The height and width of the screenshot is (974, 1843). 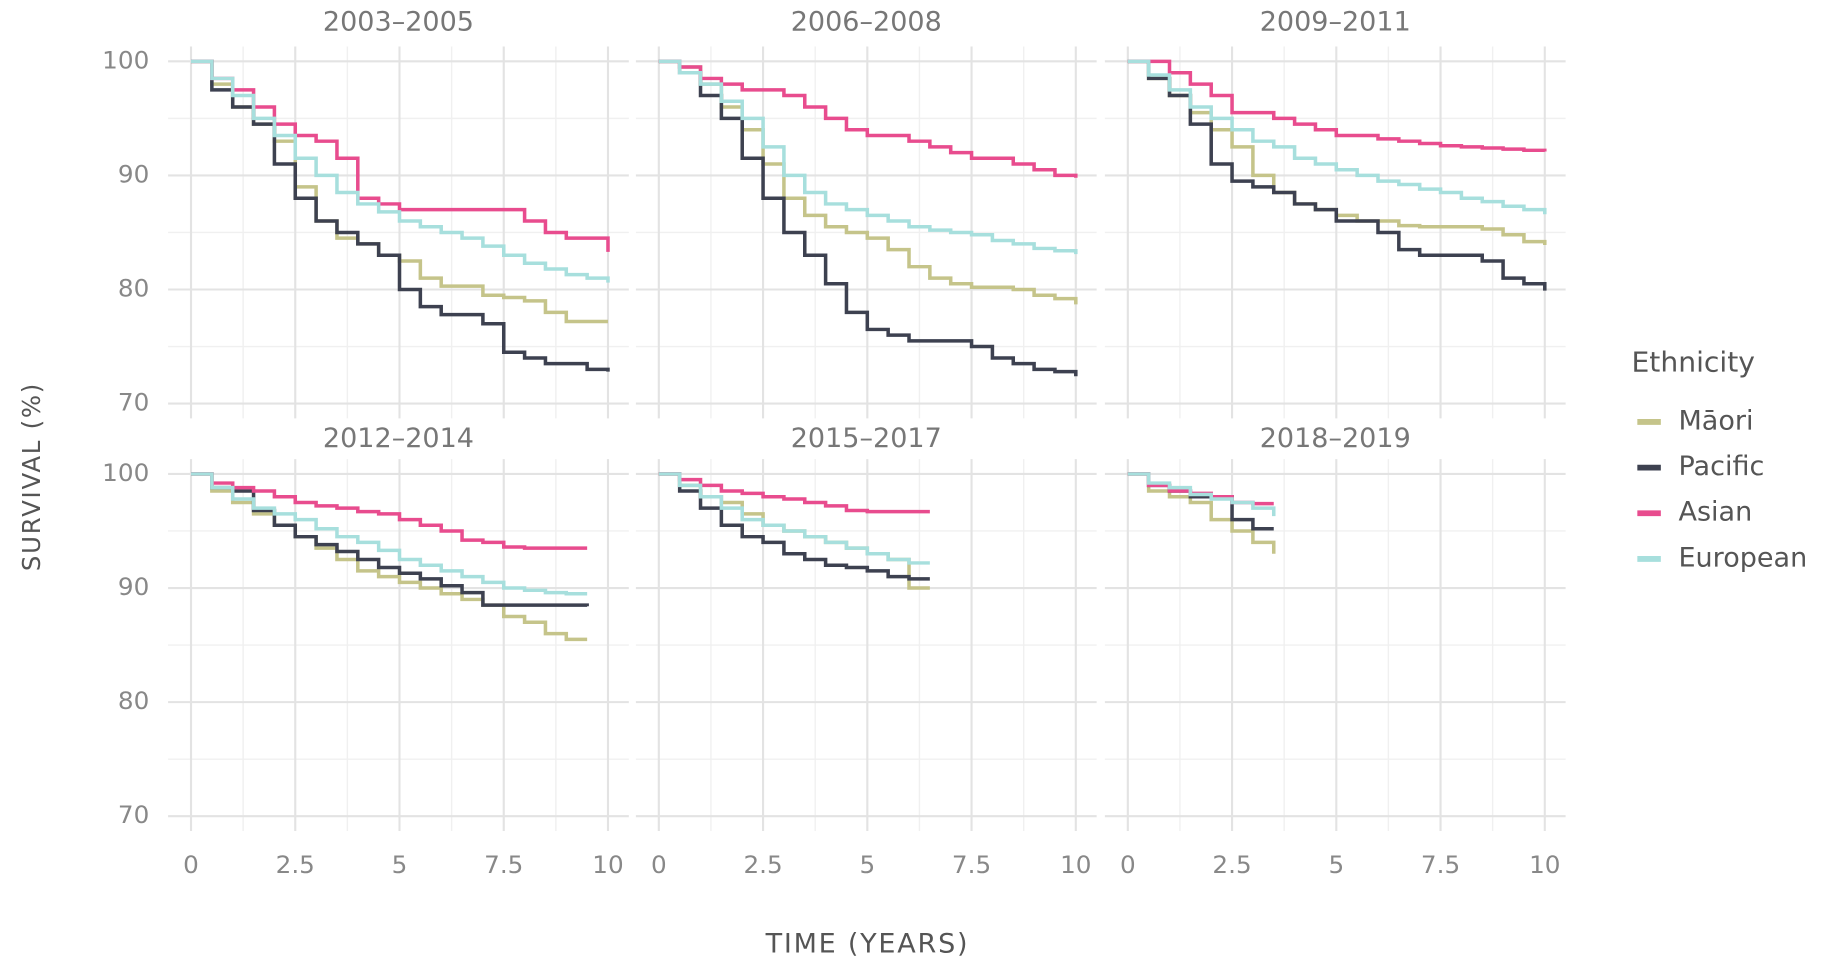 I want to click on y-axis-label: SURVIVAL (%), so click(x=31, y=476).